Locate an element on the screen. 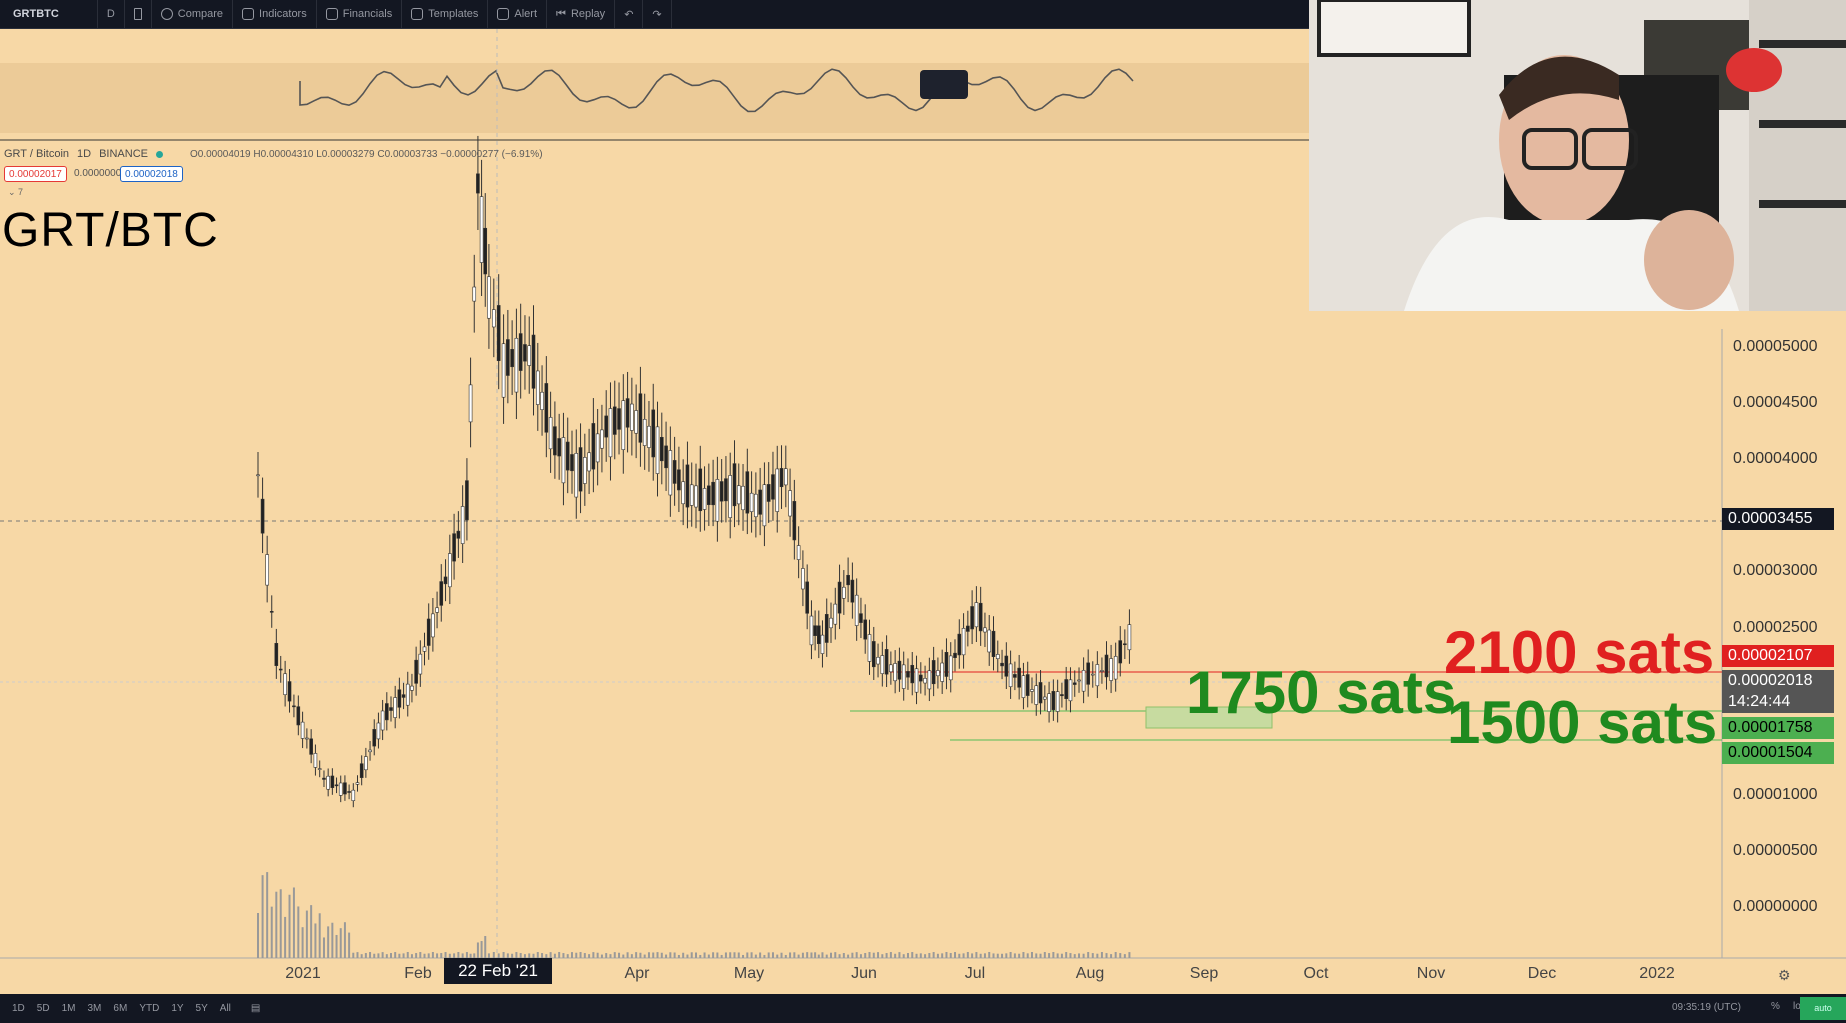  bar-countdown: 14:24:44 is located at coordinates (1778, 702).